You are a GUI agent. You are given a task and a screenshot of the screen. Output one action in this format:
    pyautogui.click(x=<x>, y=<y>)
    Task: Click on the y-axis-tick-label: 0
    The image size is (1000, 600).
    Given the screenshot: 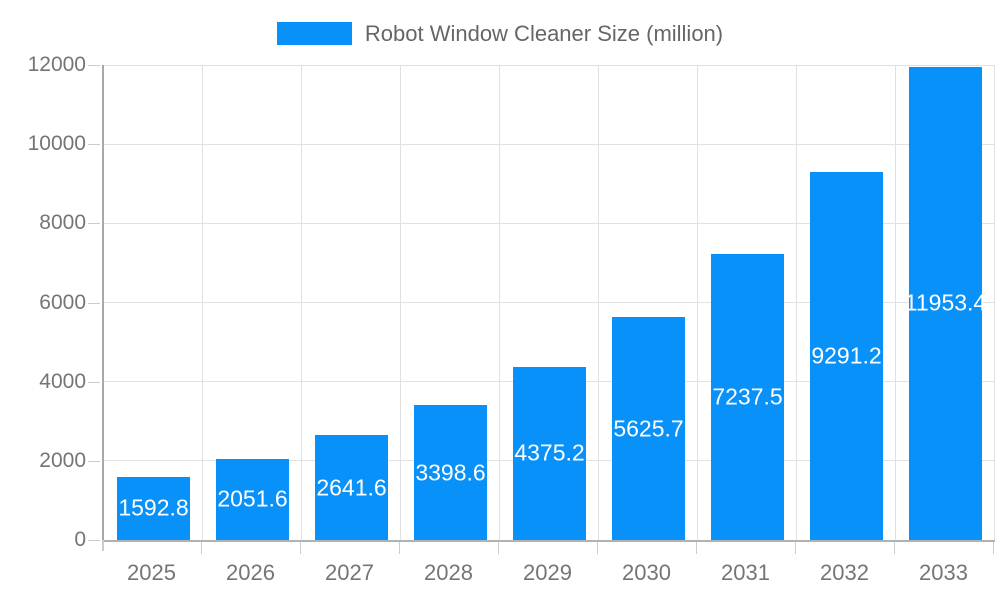 What is the action you would take?
    pyautogui.click(x=80, y=539)
    